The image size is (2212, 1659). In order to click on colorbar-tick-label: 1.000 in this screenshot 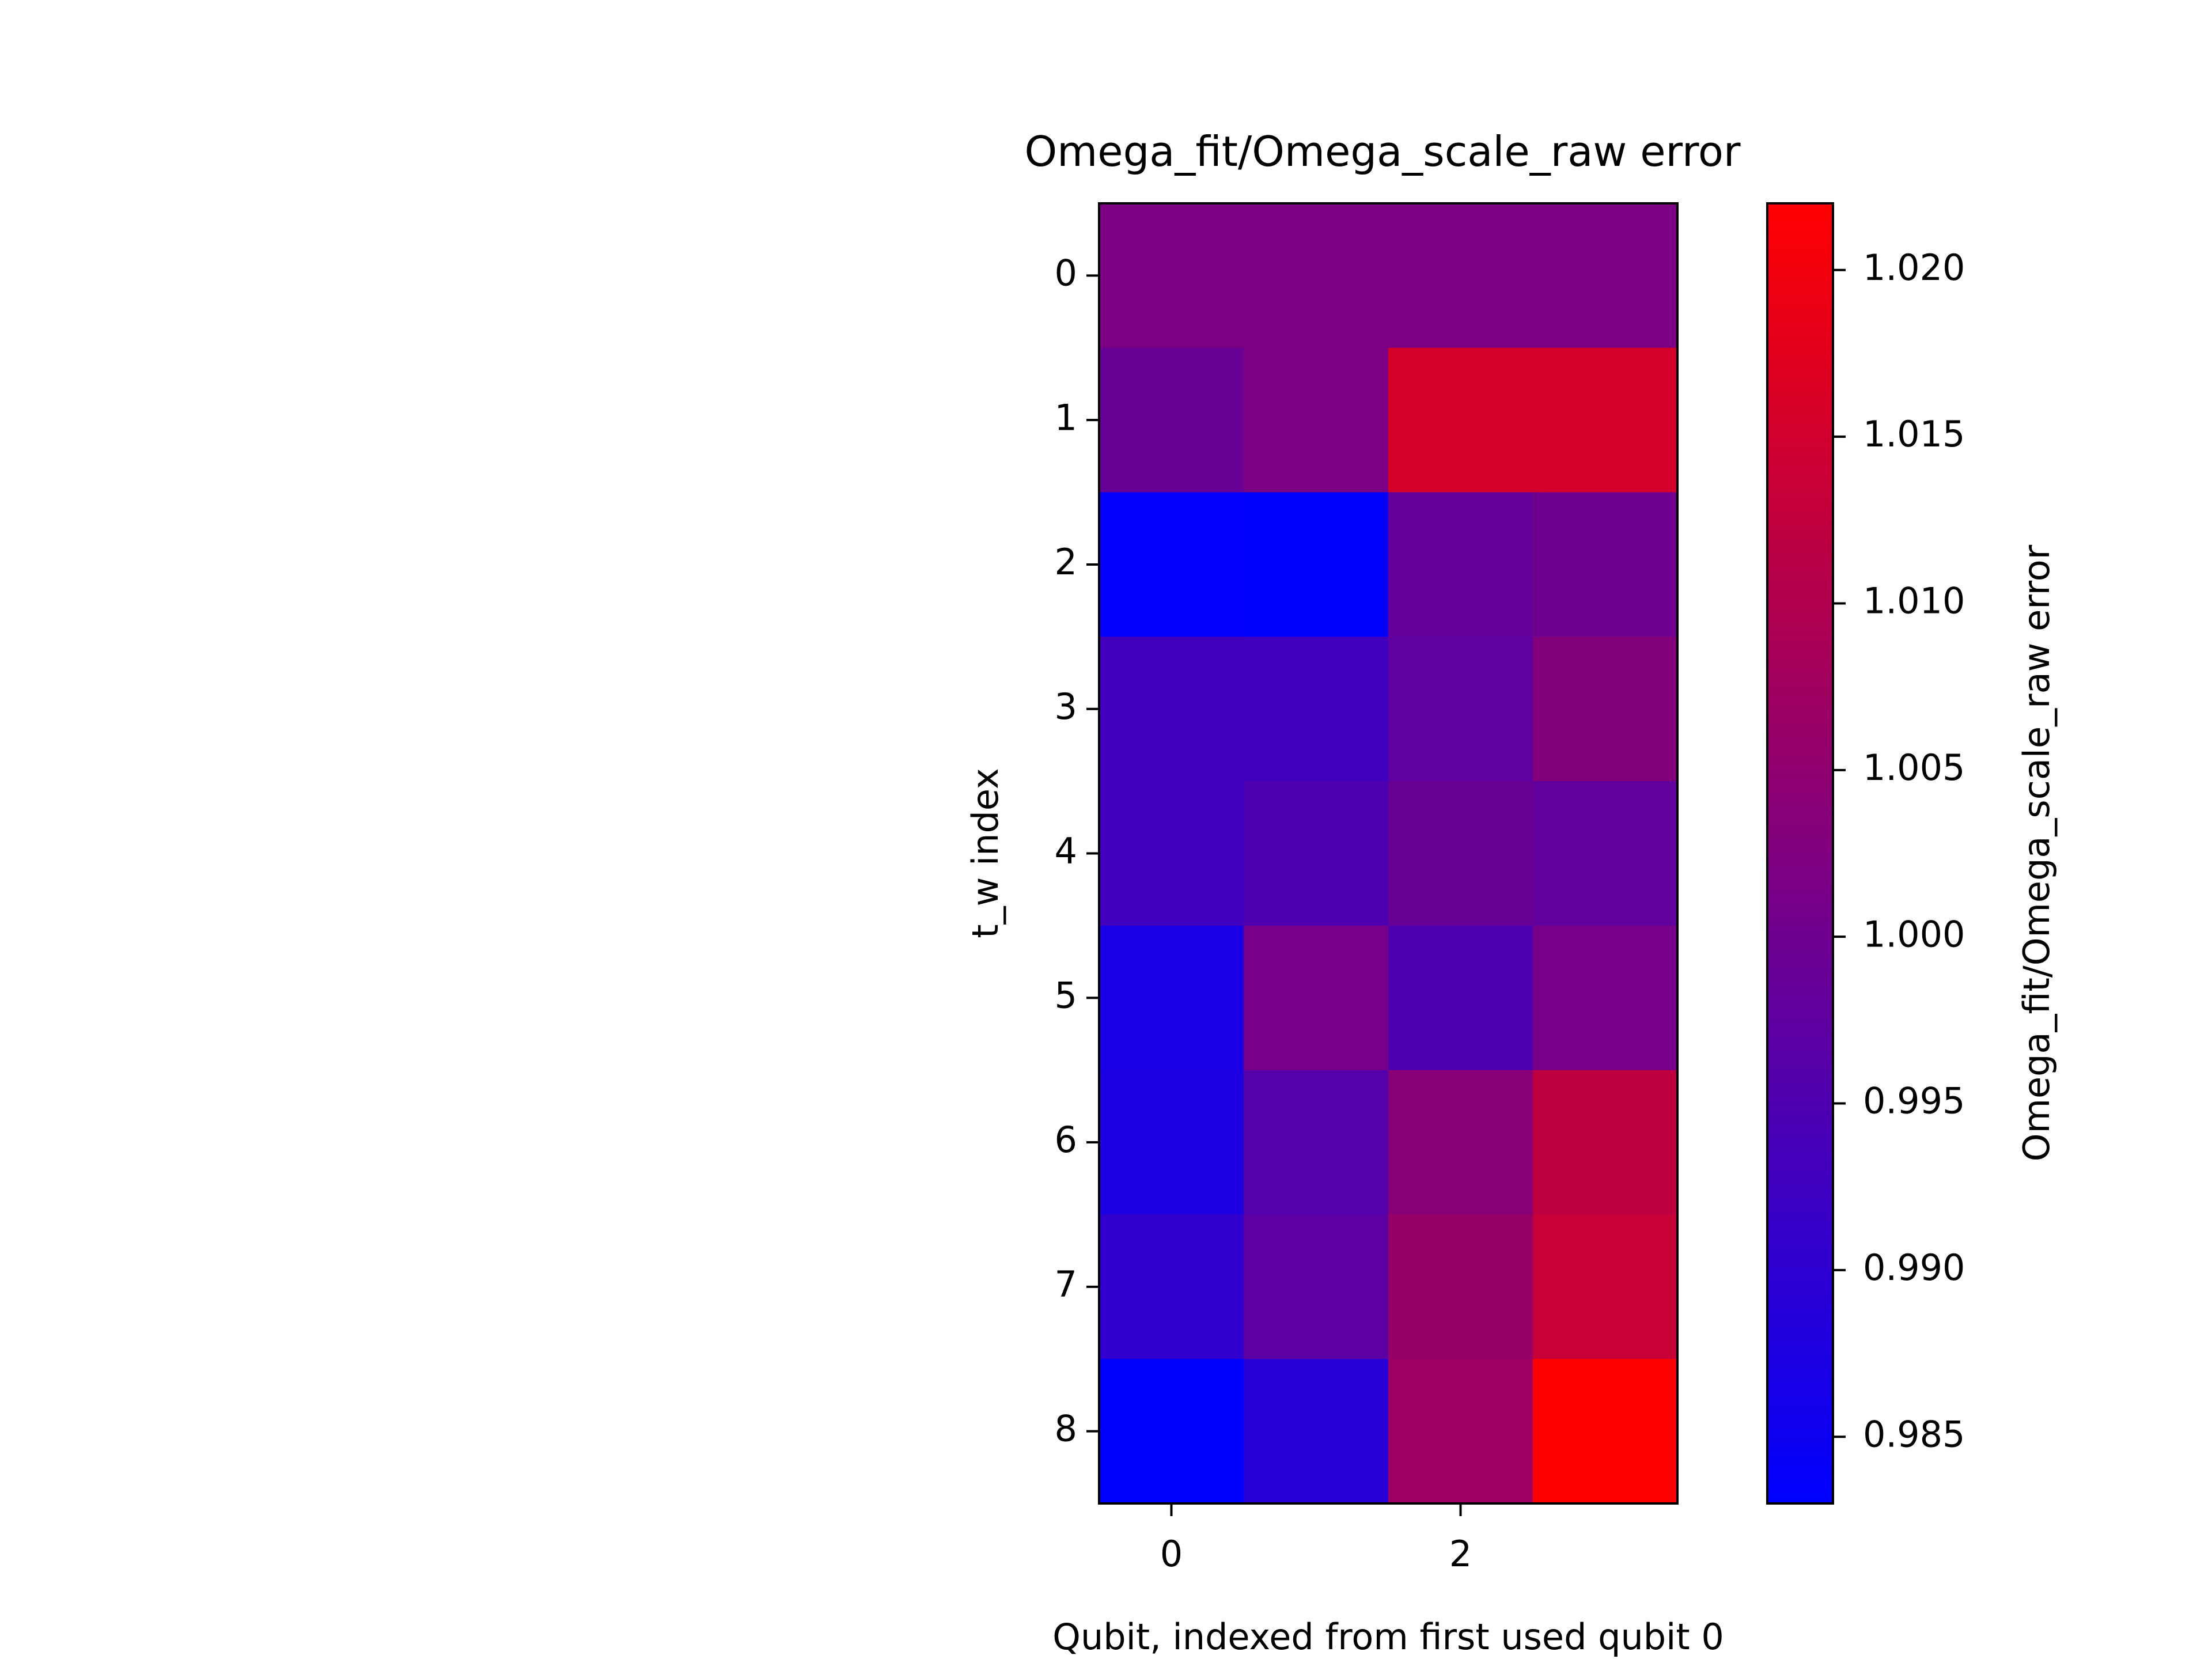, I will do `click(1914, 934)`.